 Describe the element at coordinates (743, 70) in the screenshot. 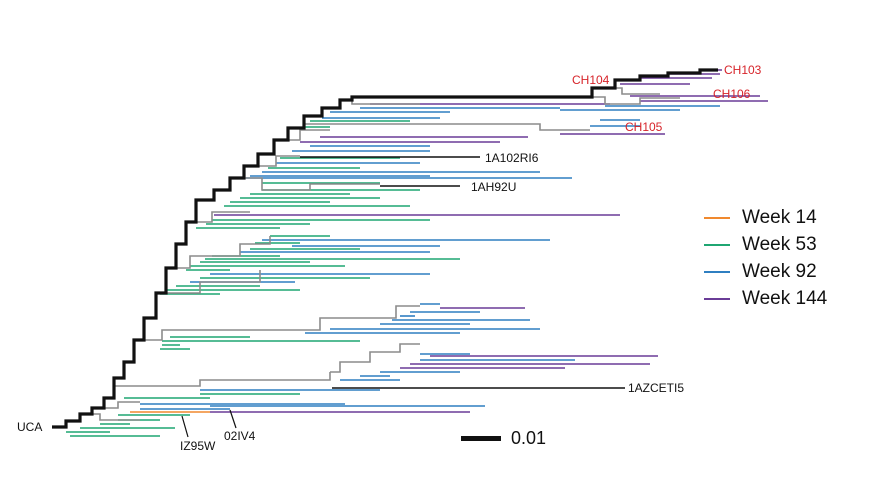

I see `ch103-label: CH103` at that location.